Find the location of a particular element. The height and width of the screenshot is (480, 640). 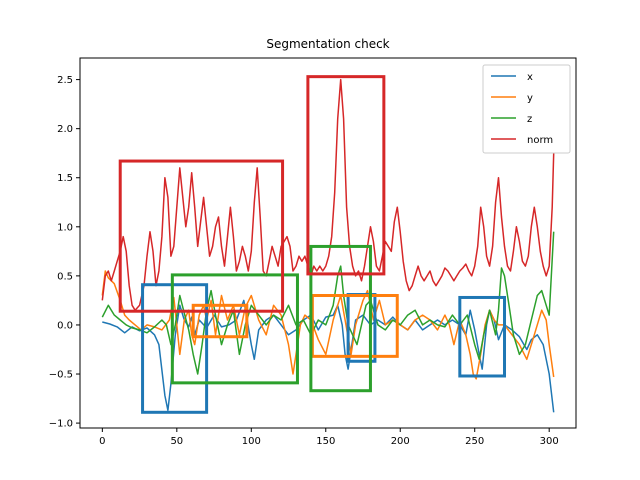

y-tick-label: 1.5 is located at coordinates (65, 178).